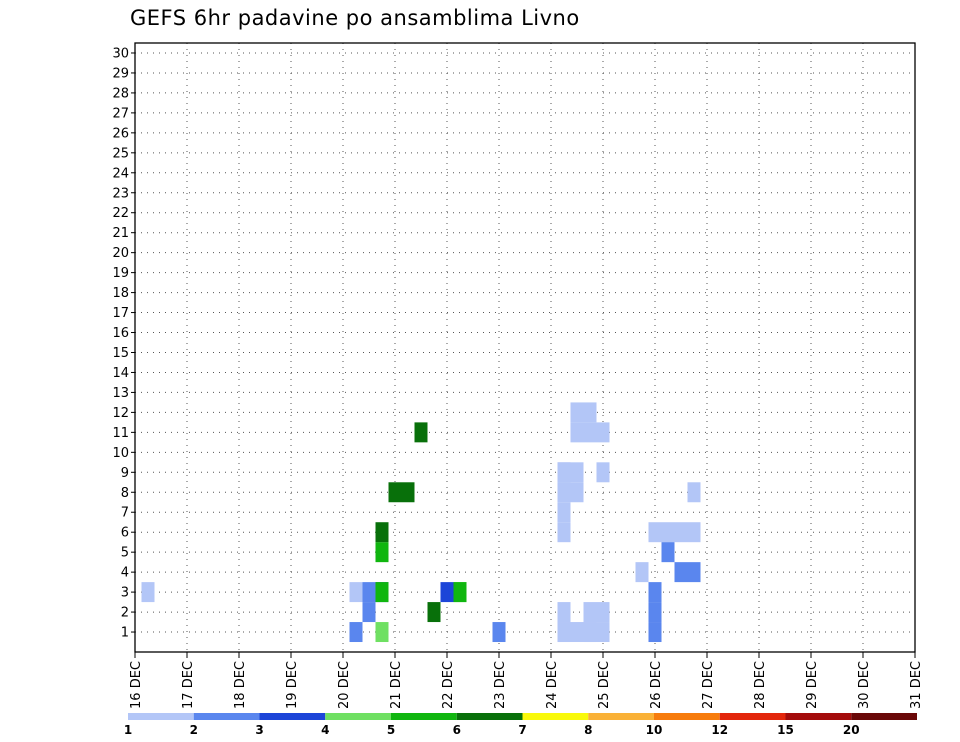 The height and width of the screenshot is (742, 960). What do you see at coordinates (292, 685) in the screenshot?
I see `x-tick-label: 19 DEC` at bounding box center [292, 685].